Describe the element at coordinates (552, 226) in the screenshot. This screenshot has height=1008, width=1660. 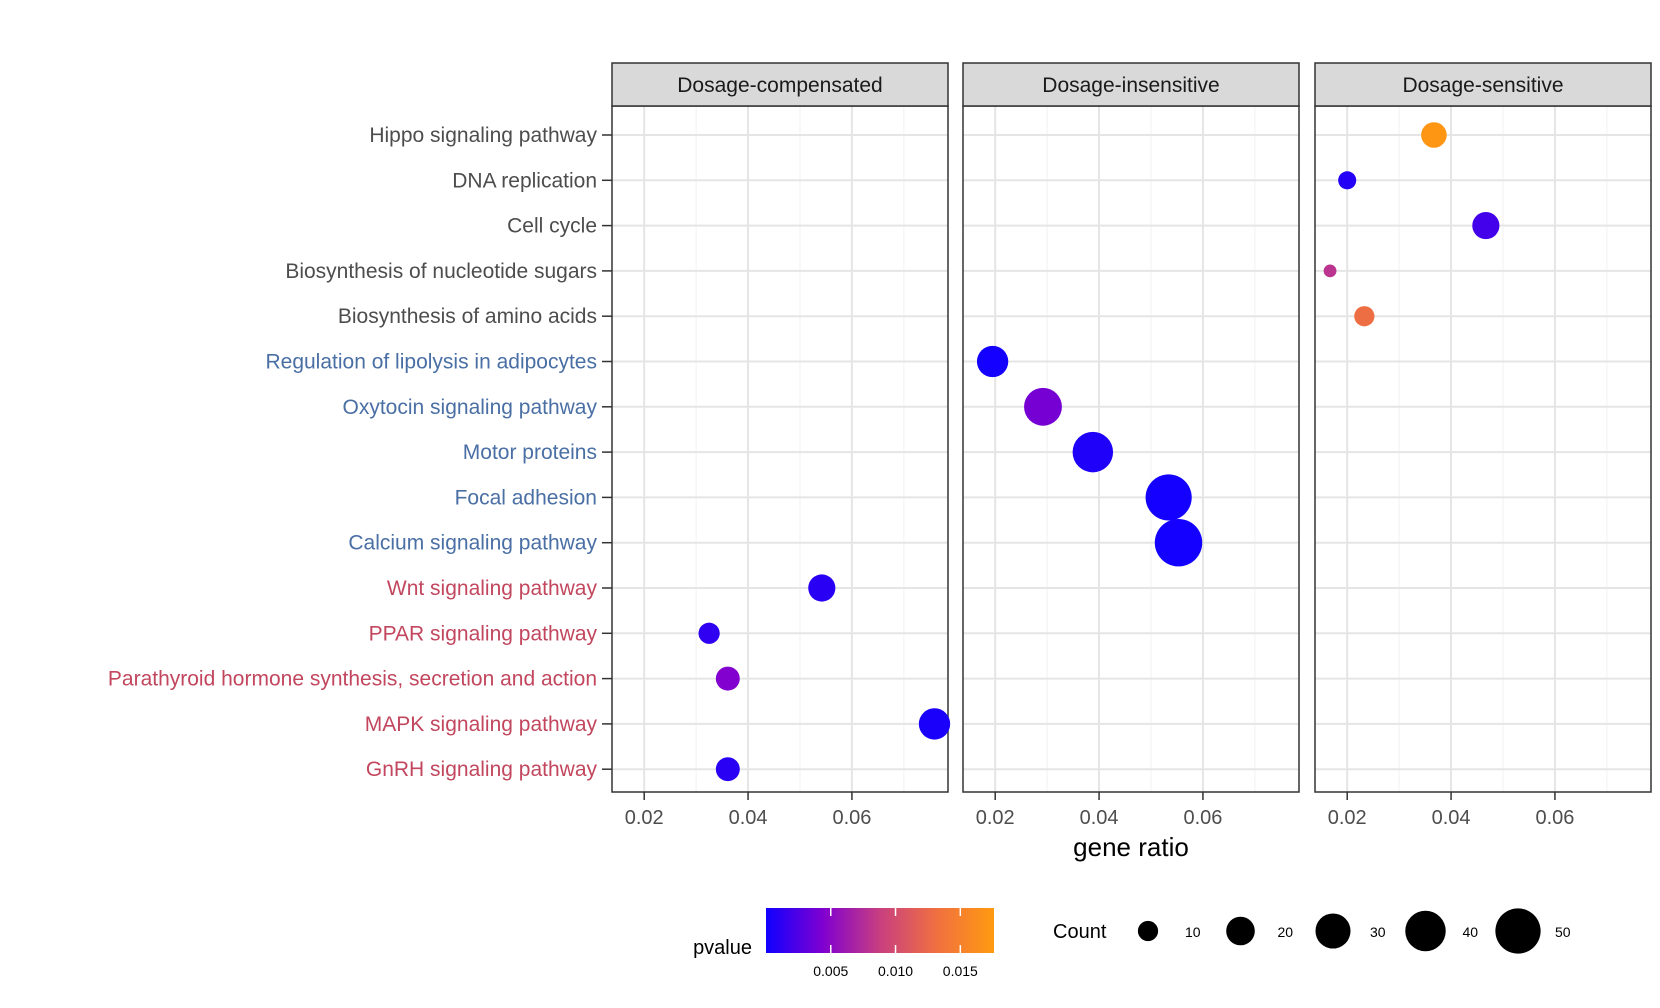
I see `pathway-label: Cell cycle` at that location.